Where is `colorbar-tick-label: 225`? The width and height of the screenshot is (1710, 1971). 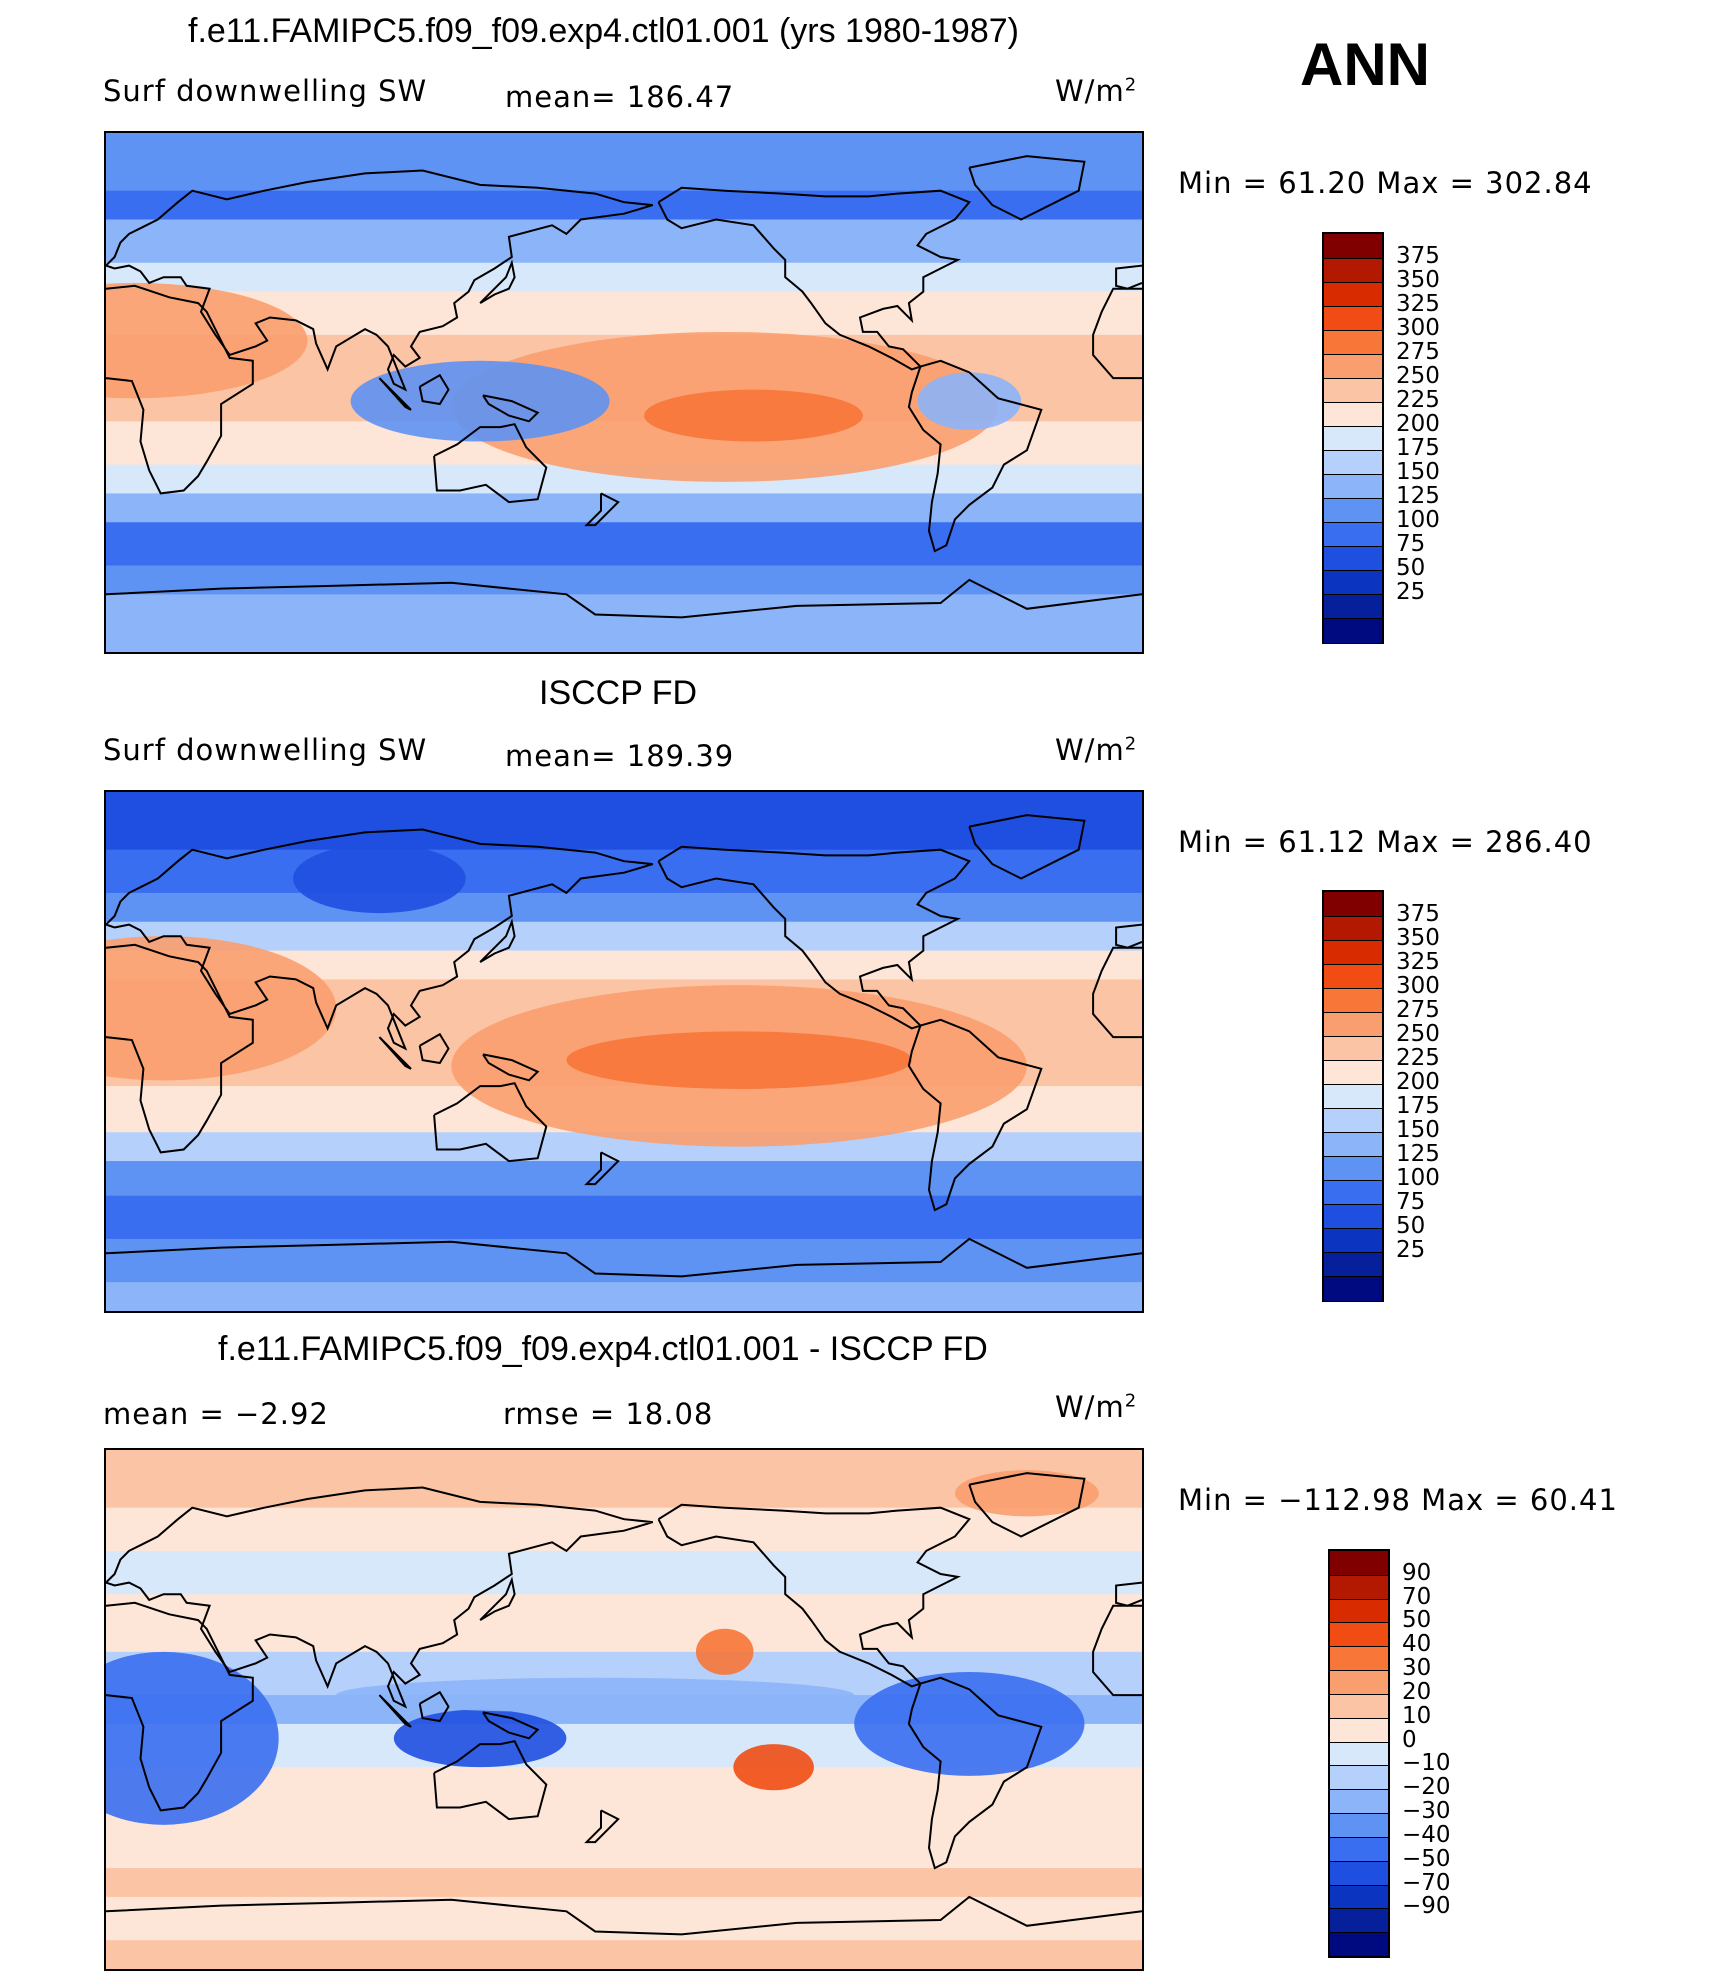 colorbar-tick-label: 225 is located at coordinates (1418, 400).